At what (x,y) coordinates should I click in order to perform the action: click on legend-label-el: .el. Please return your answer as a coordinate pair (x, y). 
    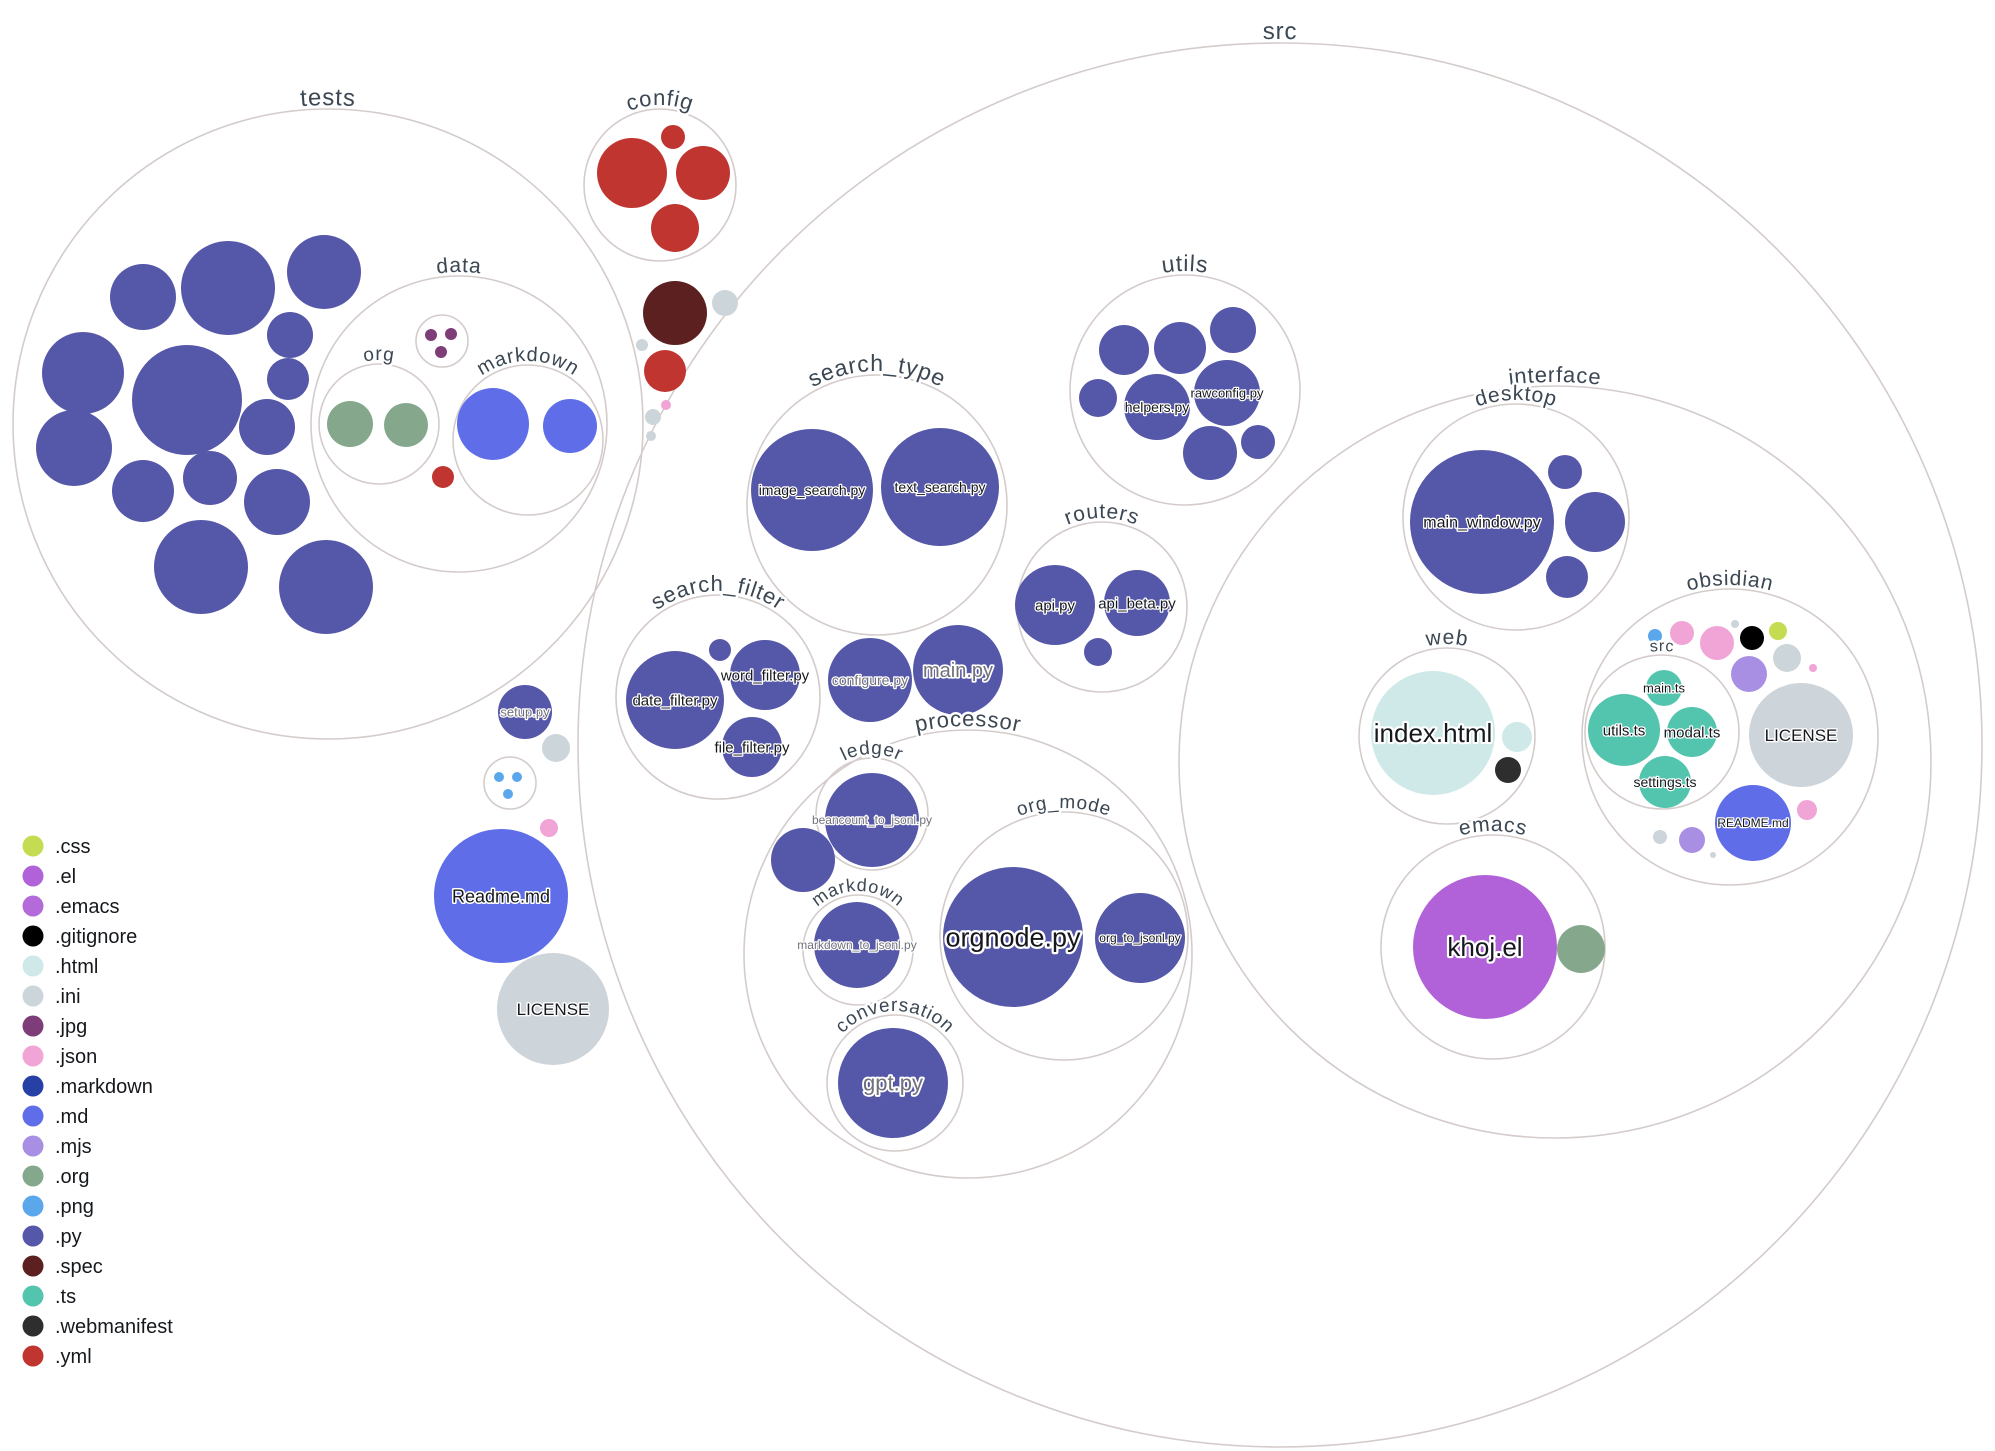
    Looking at the image, I should click on (65, 877).